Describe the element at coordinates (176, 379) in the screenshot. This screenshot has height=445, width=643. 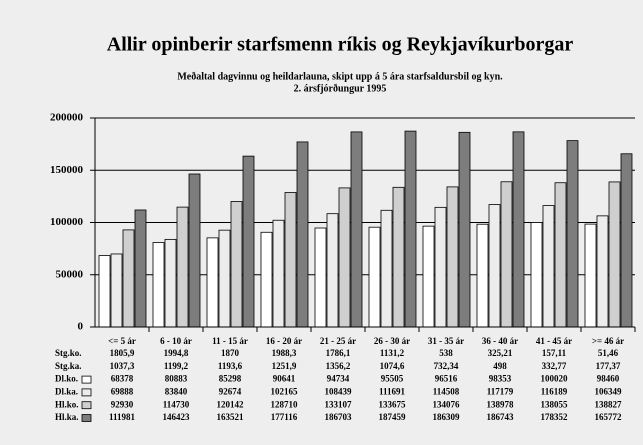
I see `table-cell: 80883` at that location.